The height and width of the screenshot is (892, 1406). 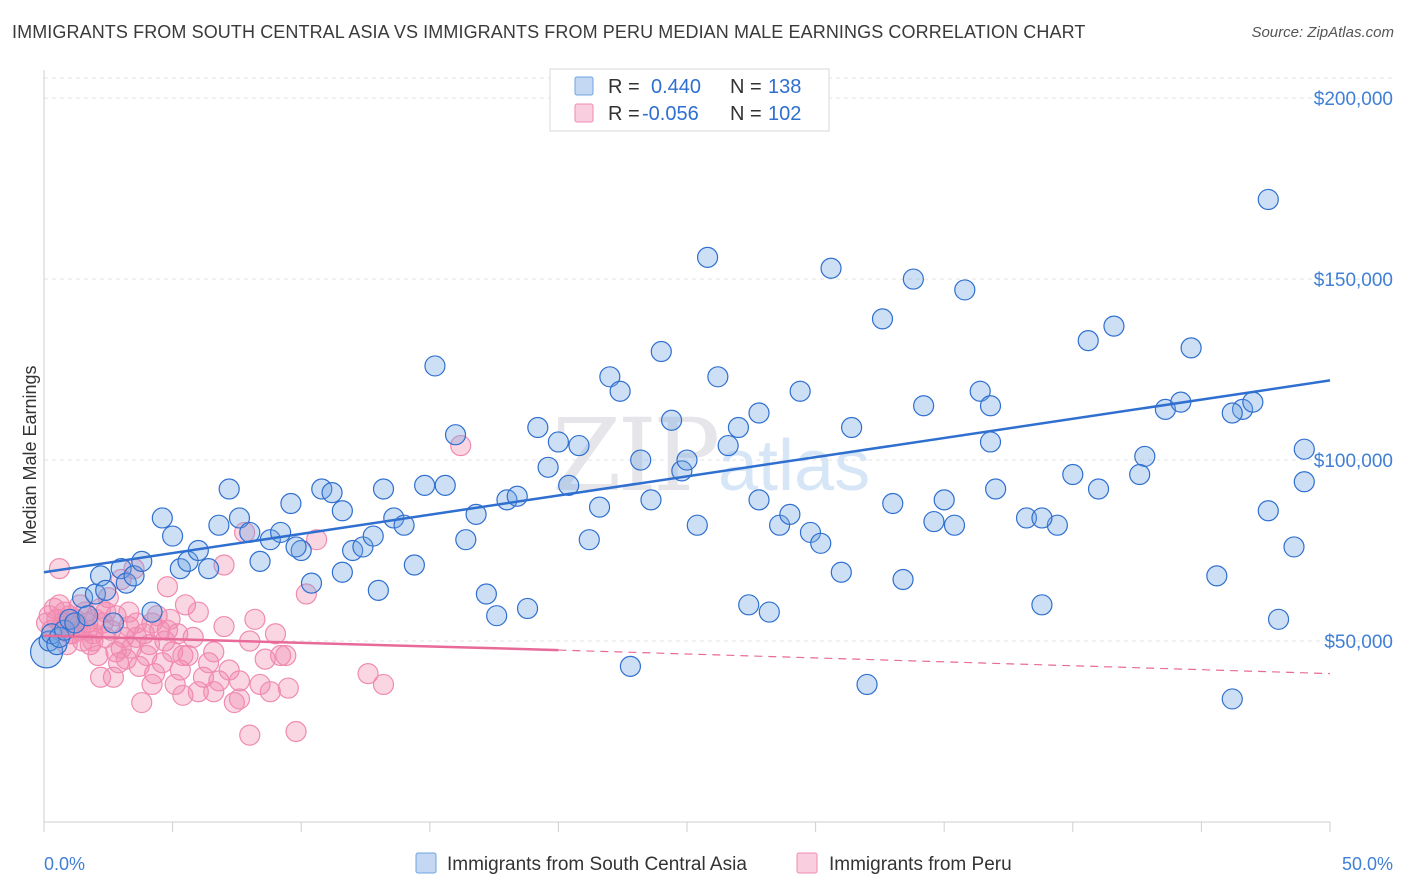 What do you see at coordinates (1353, 99) in the screenshot?
I see `y-tick-label: $200,000` at bounding box center [1353, 99].